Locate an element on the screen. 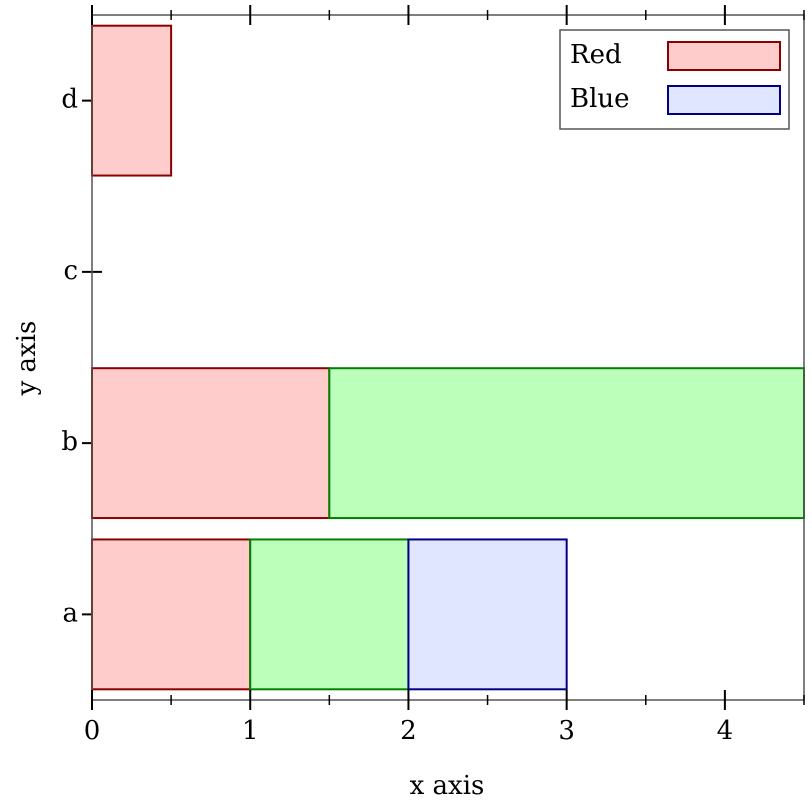 The image size is (812, 812). y-tick-label: b is located at coordinates (69, 442).